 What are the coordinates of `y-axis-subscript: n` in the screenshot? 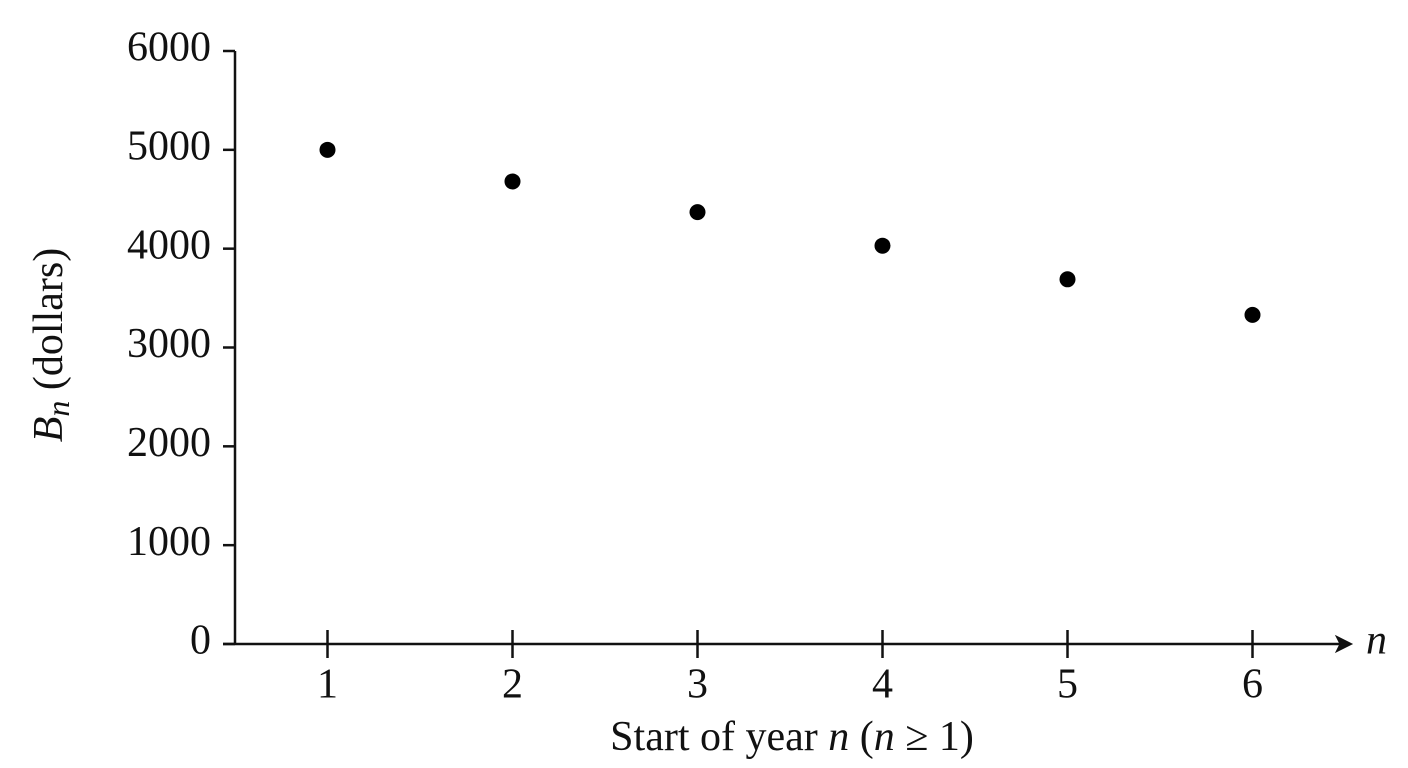 It's located at (58, 409).